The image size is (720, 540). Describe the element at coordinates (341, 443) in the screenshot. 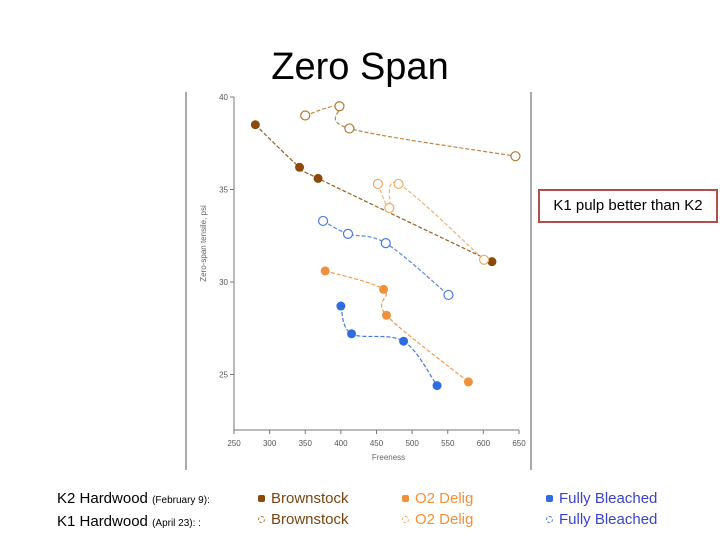

I see `x-tick-label: 400` at that location.